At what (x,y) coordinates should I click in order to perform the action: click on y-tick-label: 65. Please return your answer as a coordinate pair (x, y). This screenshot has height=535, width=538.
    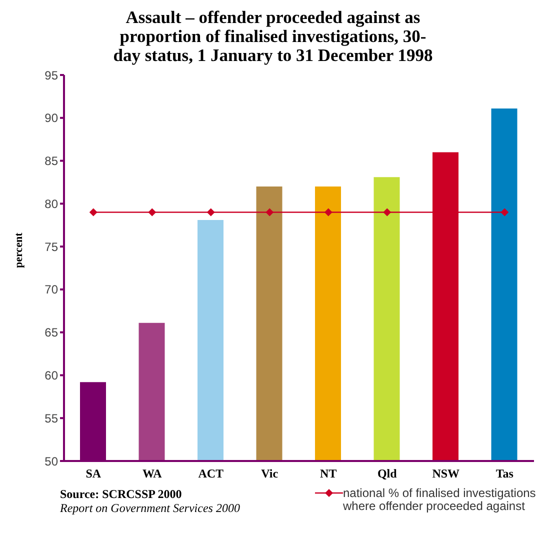
    Looking at the image, I should click on (51, 333).